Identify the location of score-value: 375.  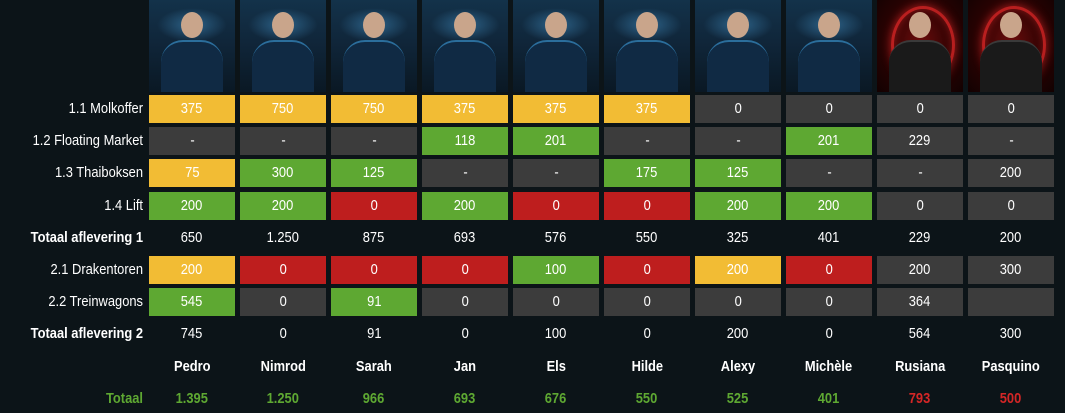
(647, 108).